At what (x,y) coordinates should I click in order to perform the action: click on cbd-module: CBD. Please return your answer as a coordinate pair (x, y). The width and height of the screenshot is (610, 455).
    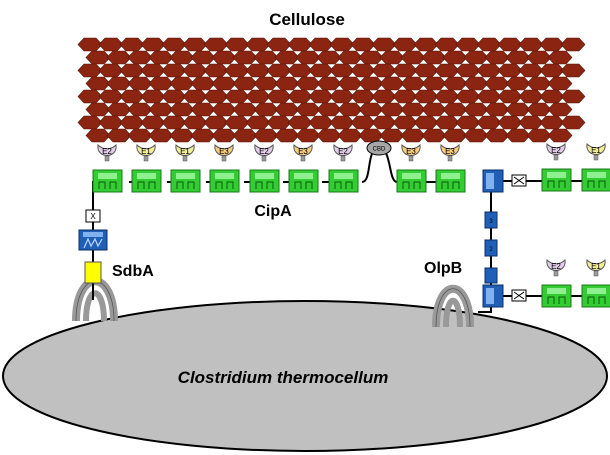
    Looking at the image, I should click on (379, 148).